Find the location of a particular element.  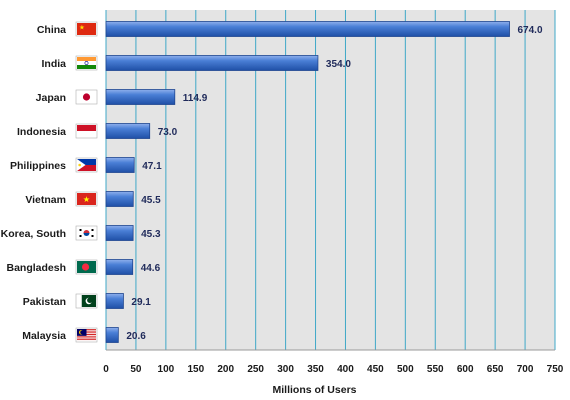

x-axis-title: Millions of Users is located at coordinates (314, 390).